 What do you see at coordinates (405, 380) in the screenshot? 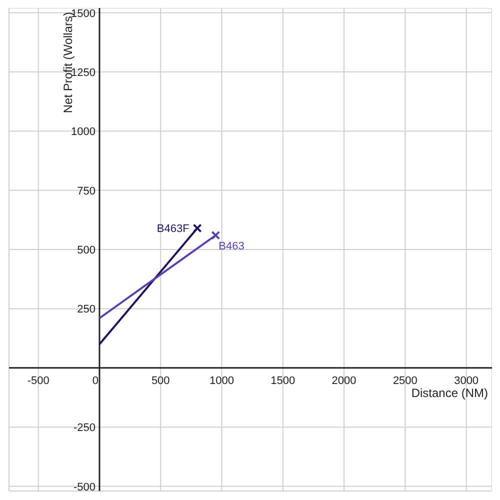
I see `x-tick-label: 2500` at bounding box center [405, 380].